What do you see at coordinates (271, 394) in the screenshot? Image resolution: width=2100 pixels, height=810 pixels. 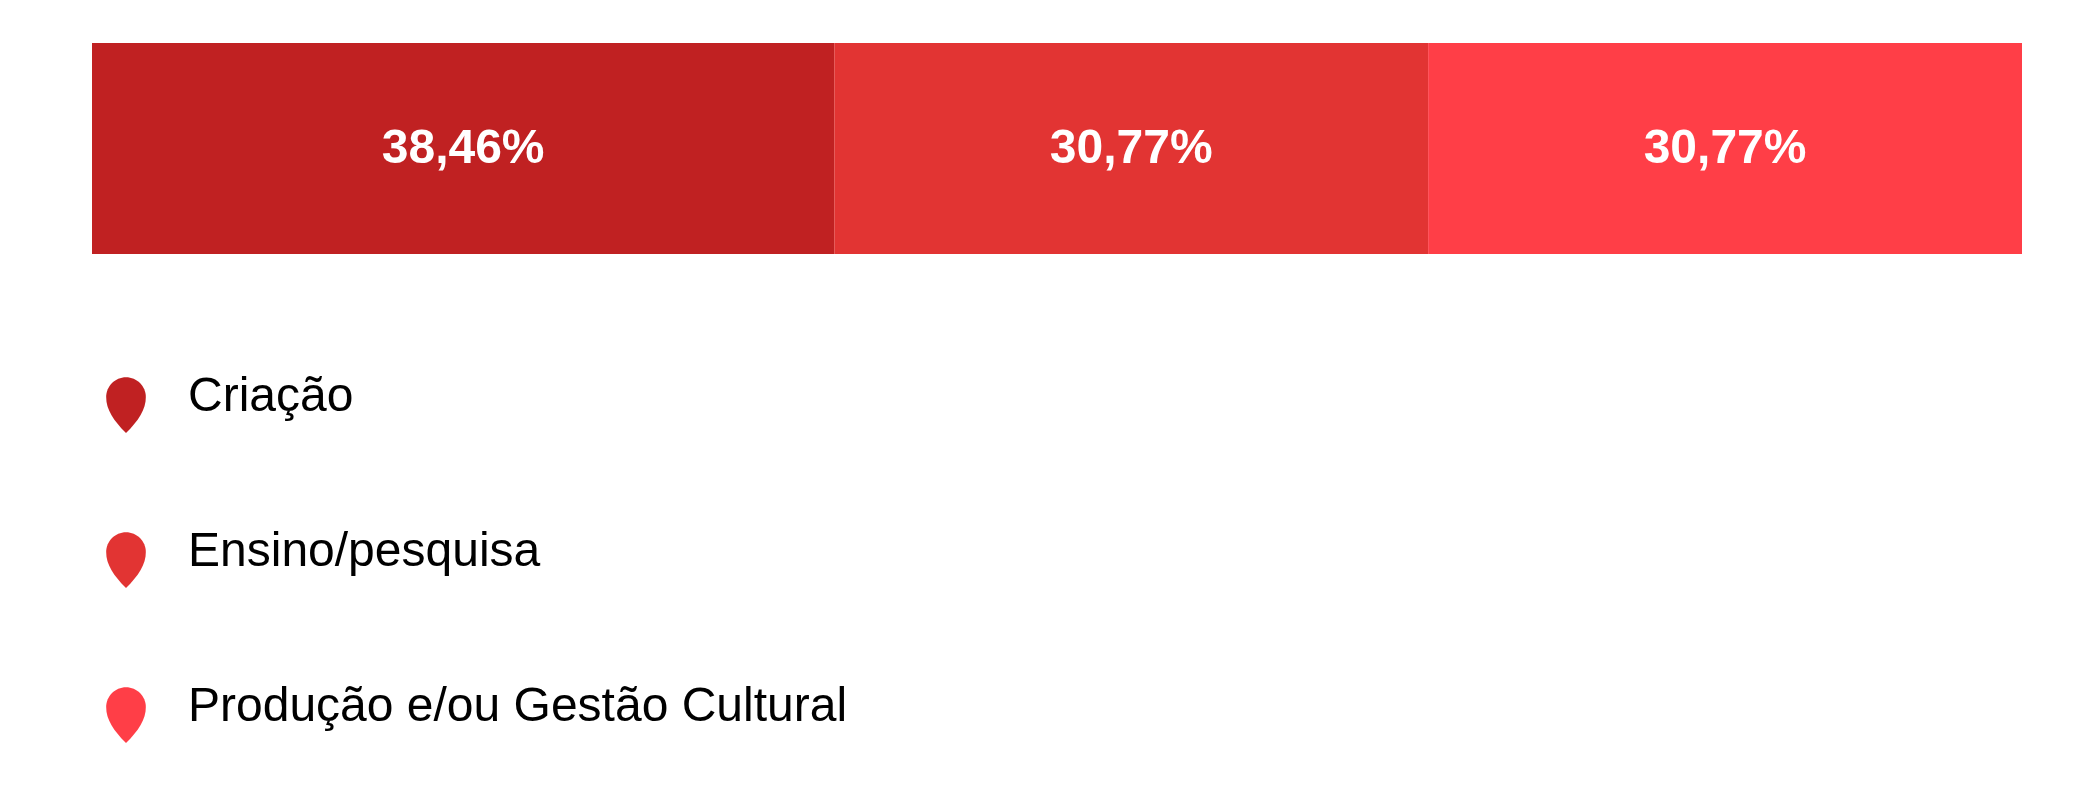 I see `legend-label: Criação` at bounding box center [271, 394].